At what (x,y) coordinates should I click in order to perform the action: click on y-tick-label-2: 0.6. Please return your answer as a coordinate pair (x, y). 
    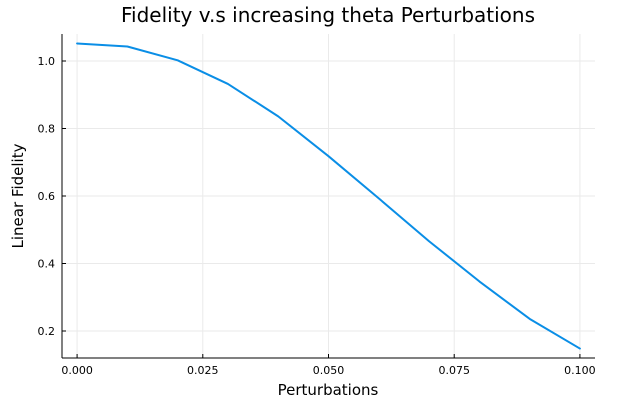
    Looking at the image, I should click on (47, 196).